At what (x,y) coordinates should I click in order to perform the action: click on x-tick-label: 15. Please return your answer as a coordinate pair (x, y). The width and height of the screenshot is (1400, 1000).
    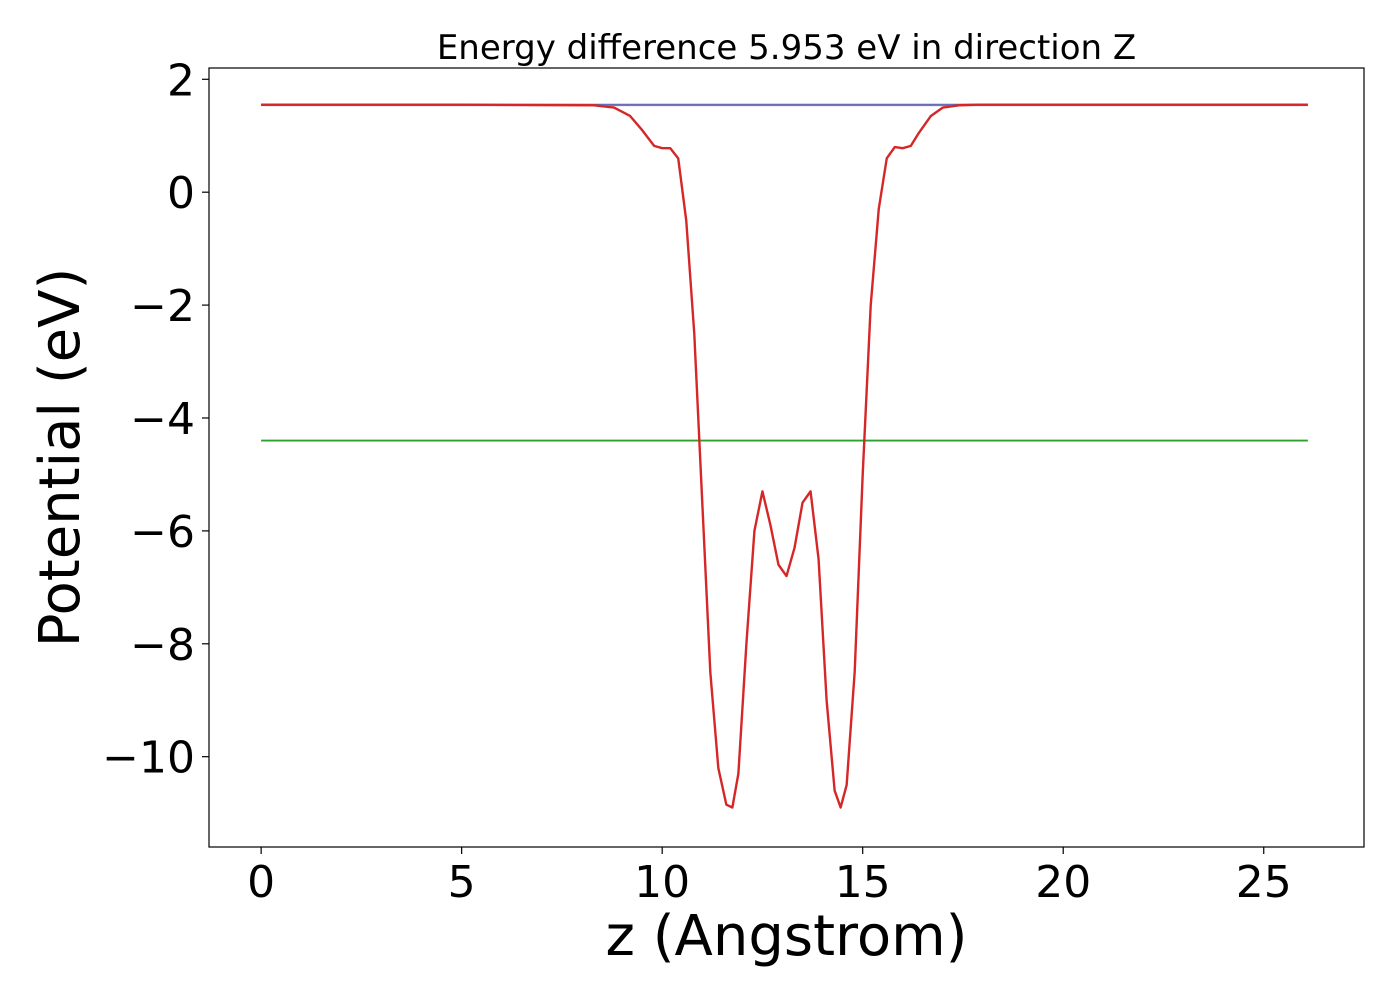
    Looking at the image, I should click on (863, 882).